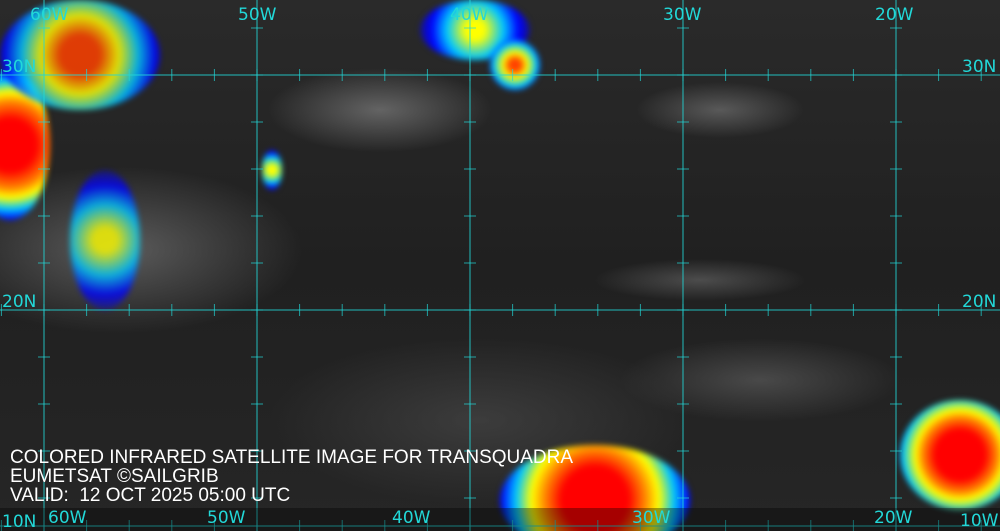 This screenshot has height=531, width=1000. What do you see at coordinates (894, 15) in the screenshot?
I see `lon-label-top-20w: 20W` at bounding box center [894, 15].